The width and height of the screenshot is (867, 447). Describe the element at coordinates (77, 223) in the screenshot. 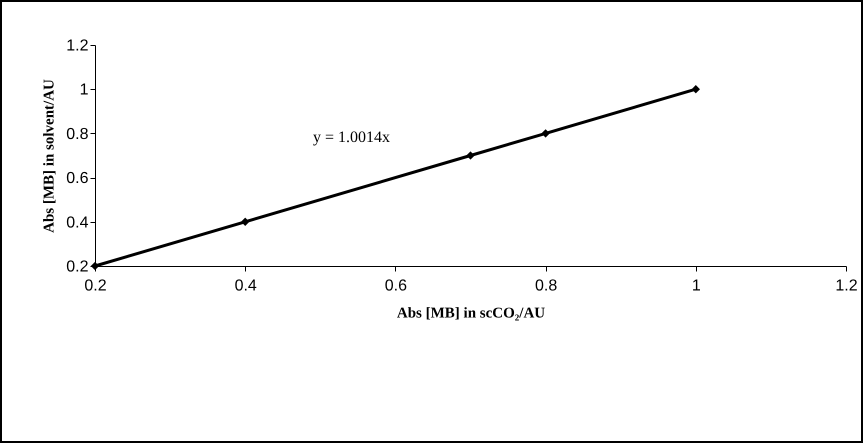

I see `y-tick-label: 0.4` at that location.